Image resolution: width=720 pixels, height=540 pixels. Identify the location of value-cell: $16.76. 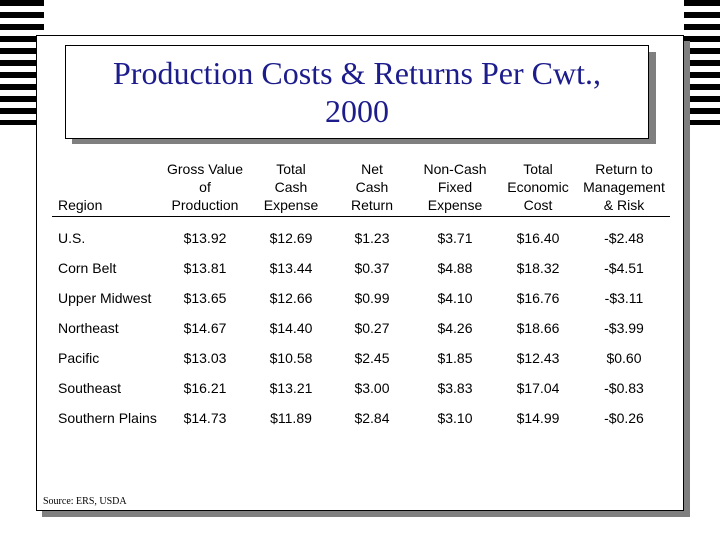
(538, 298).